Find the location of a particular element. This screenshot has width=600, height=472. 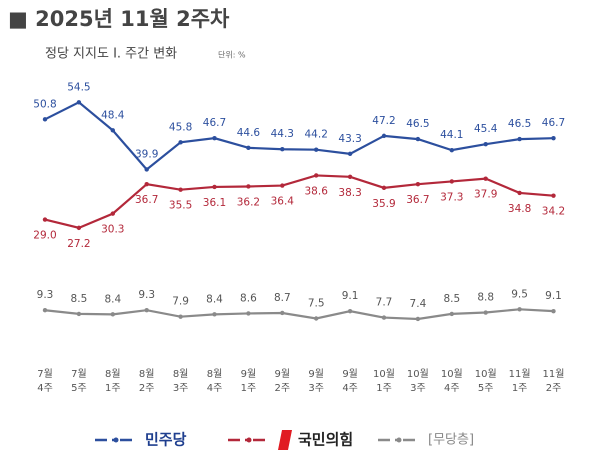

data-label: 46.5 is located at coordinates (417, 124).